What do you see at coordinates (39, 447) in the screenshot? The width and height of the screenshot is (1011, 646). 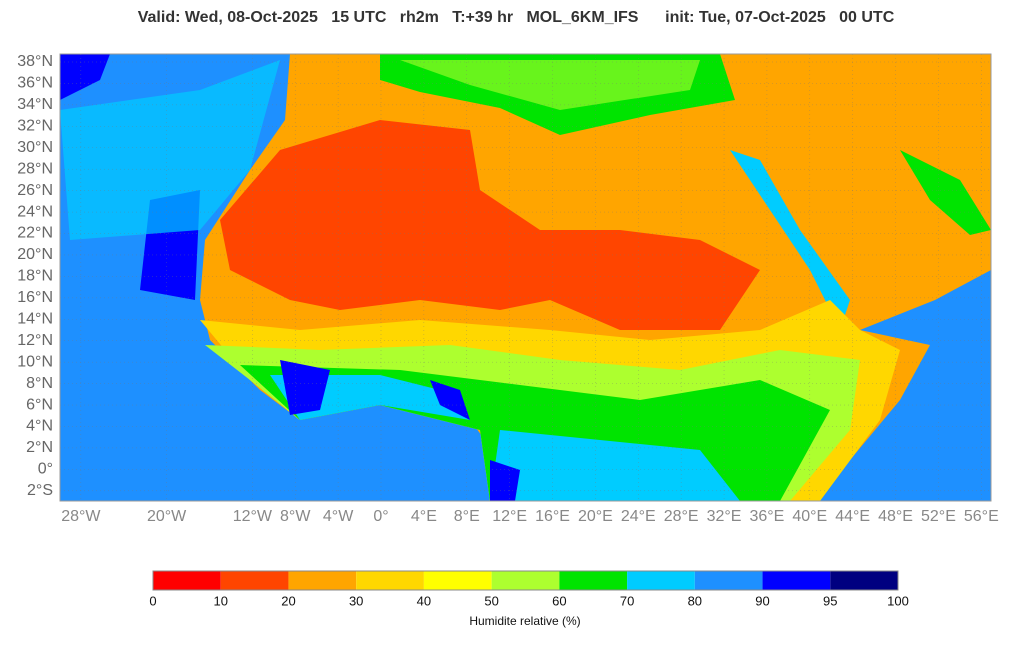 I see `lat-label: 2°N` at bounding box center [39, 447].